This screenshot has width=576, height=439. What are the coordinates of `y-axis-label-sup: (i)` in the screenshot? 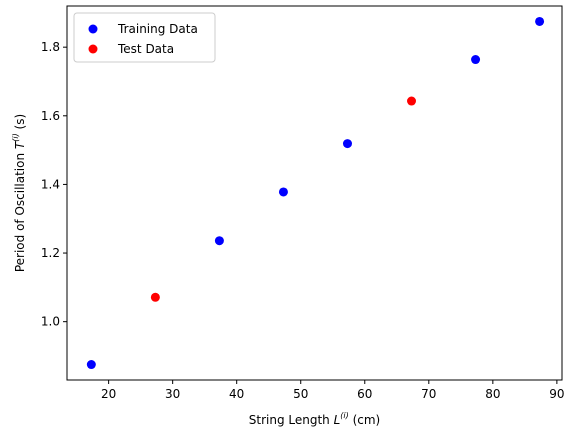 It's located at (15, 137).